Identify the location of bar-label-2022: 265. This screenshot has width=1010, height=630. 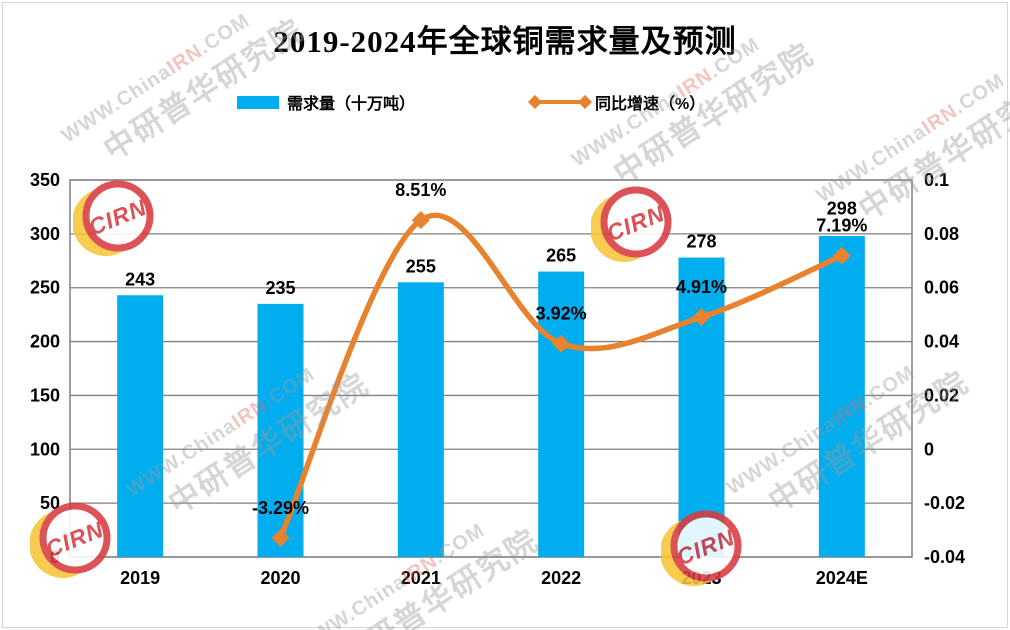
(561, 256).